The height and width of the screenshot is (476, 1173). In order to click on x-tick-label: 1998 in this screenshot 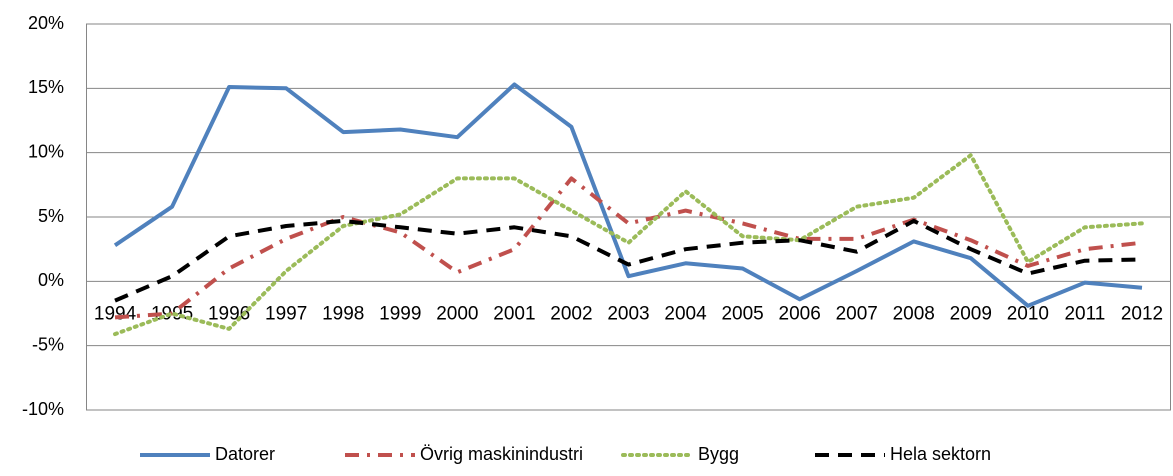, I will do `click(343, 313)`.